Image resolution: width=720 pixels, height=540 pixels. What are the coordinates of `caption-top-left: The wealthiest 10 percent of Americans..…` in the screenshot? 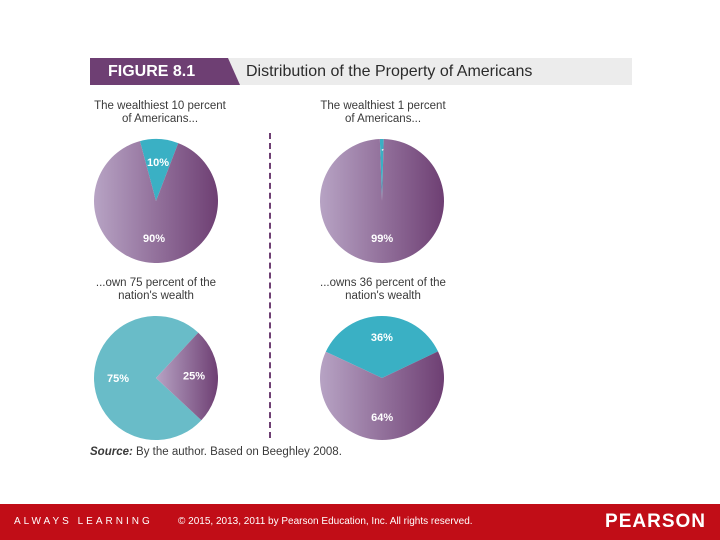 It's located at (160, 113).